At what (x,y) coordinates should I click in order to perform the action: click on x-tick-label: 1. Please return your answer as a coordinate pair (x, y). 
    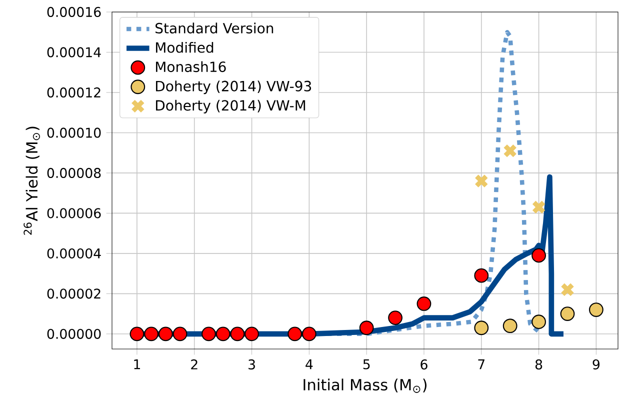
    Looking at the image, I should click on (137, 364).